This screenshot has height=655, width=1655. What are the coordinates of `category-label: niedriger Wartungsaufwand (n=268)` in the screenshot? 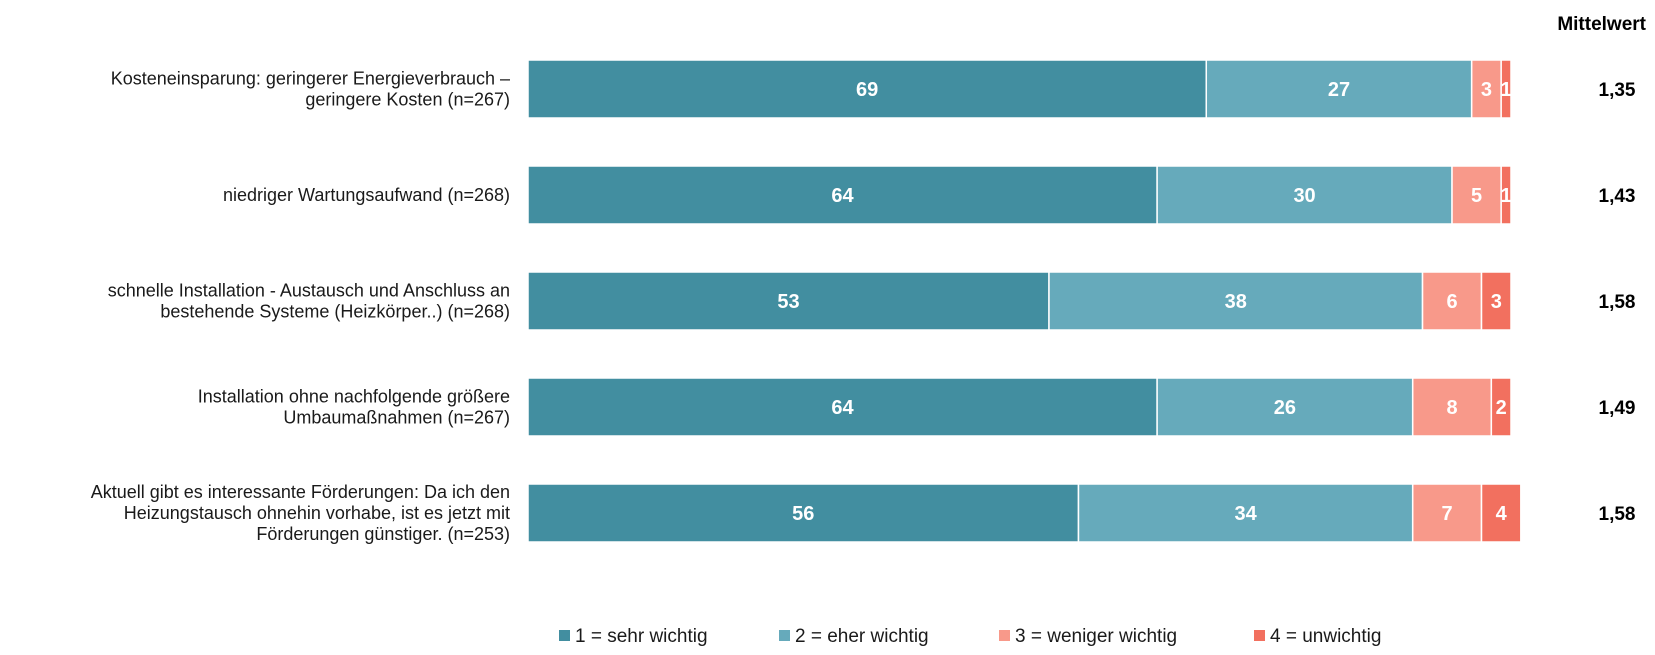 It's located at (366, 195).